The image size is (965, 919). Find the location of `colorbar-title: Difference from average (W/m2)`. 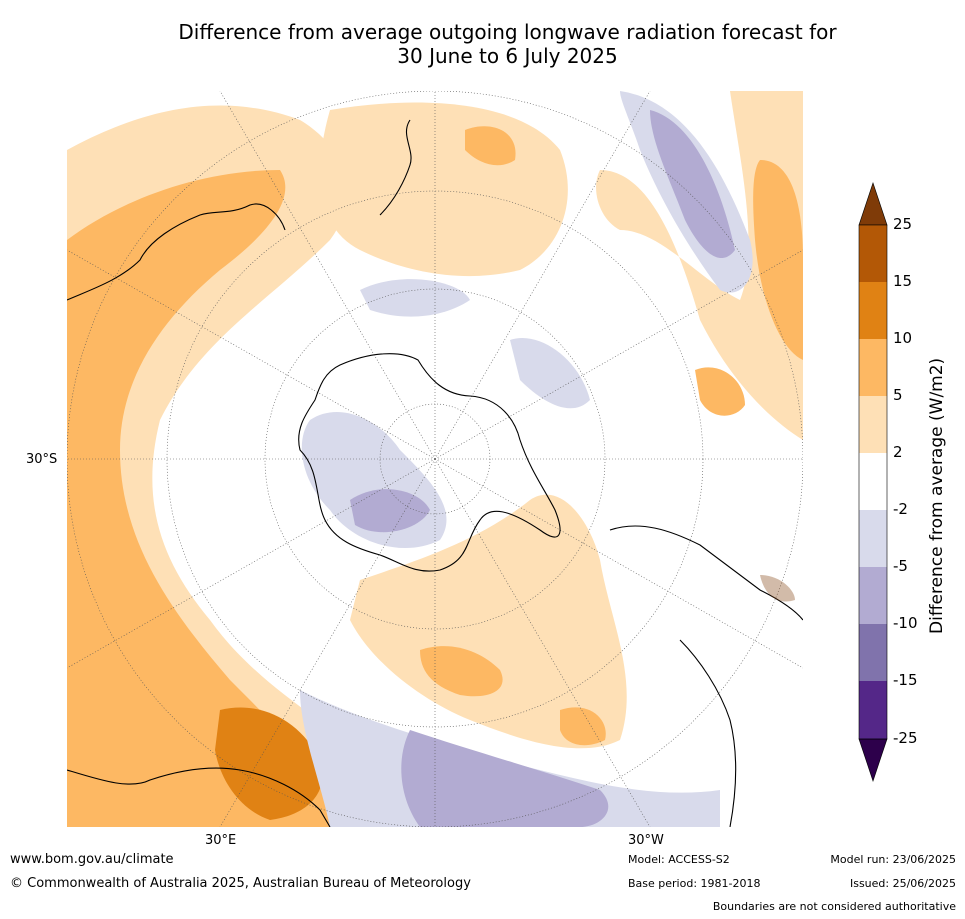

colorbar-title: Difference from average (W/m2) is located at coordinates (937, 495).